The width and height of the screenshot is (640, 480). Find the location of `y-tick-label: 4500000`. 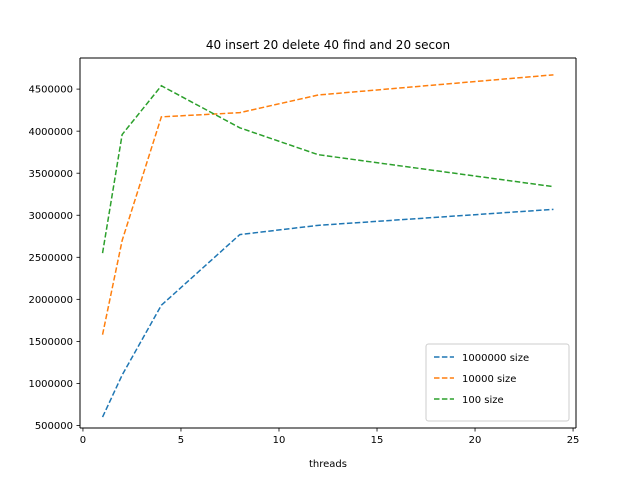

y-tick-label: 4500000 is located at coordinates (50, 90).